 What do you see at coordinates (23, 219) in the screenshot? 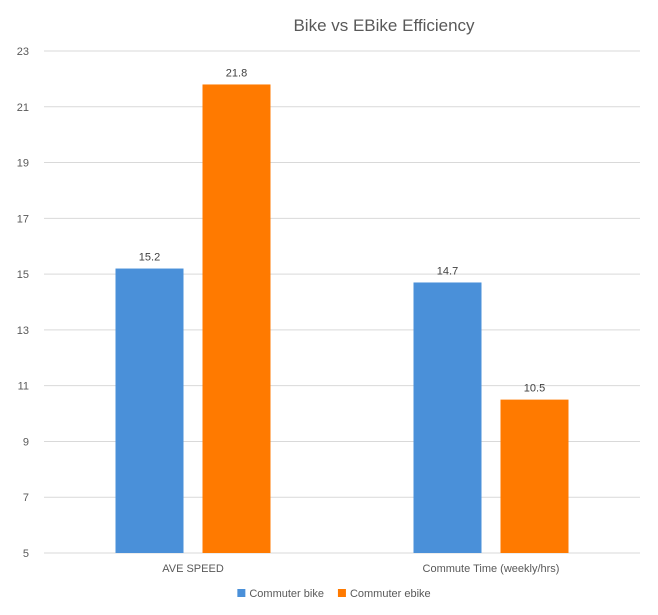
I see `y-tick-label: 17` at bounding box center [23, 219].